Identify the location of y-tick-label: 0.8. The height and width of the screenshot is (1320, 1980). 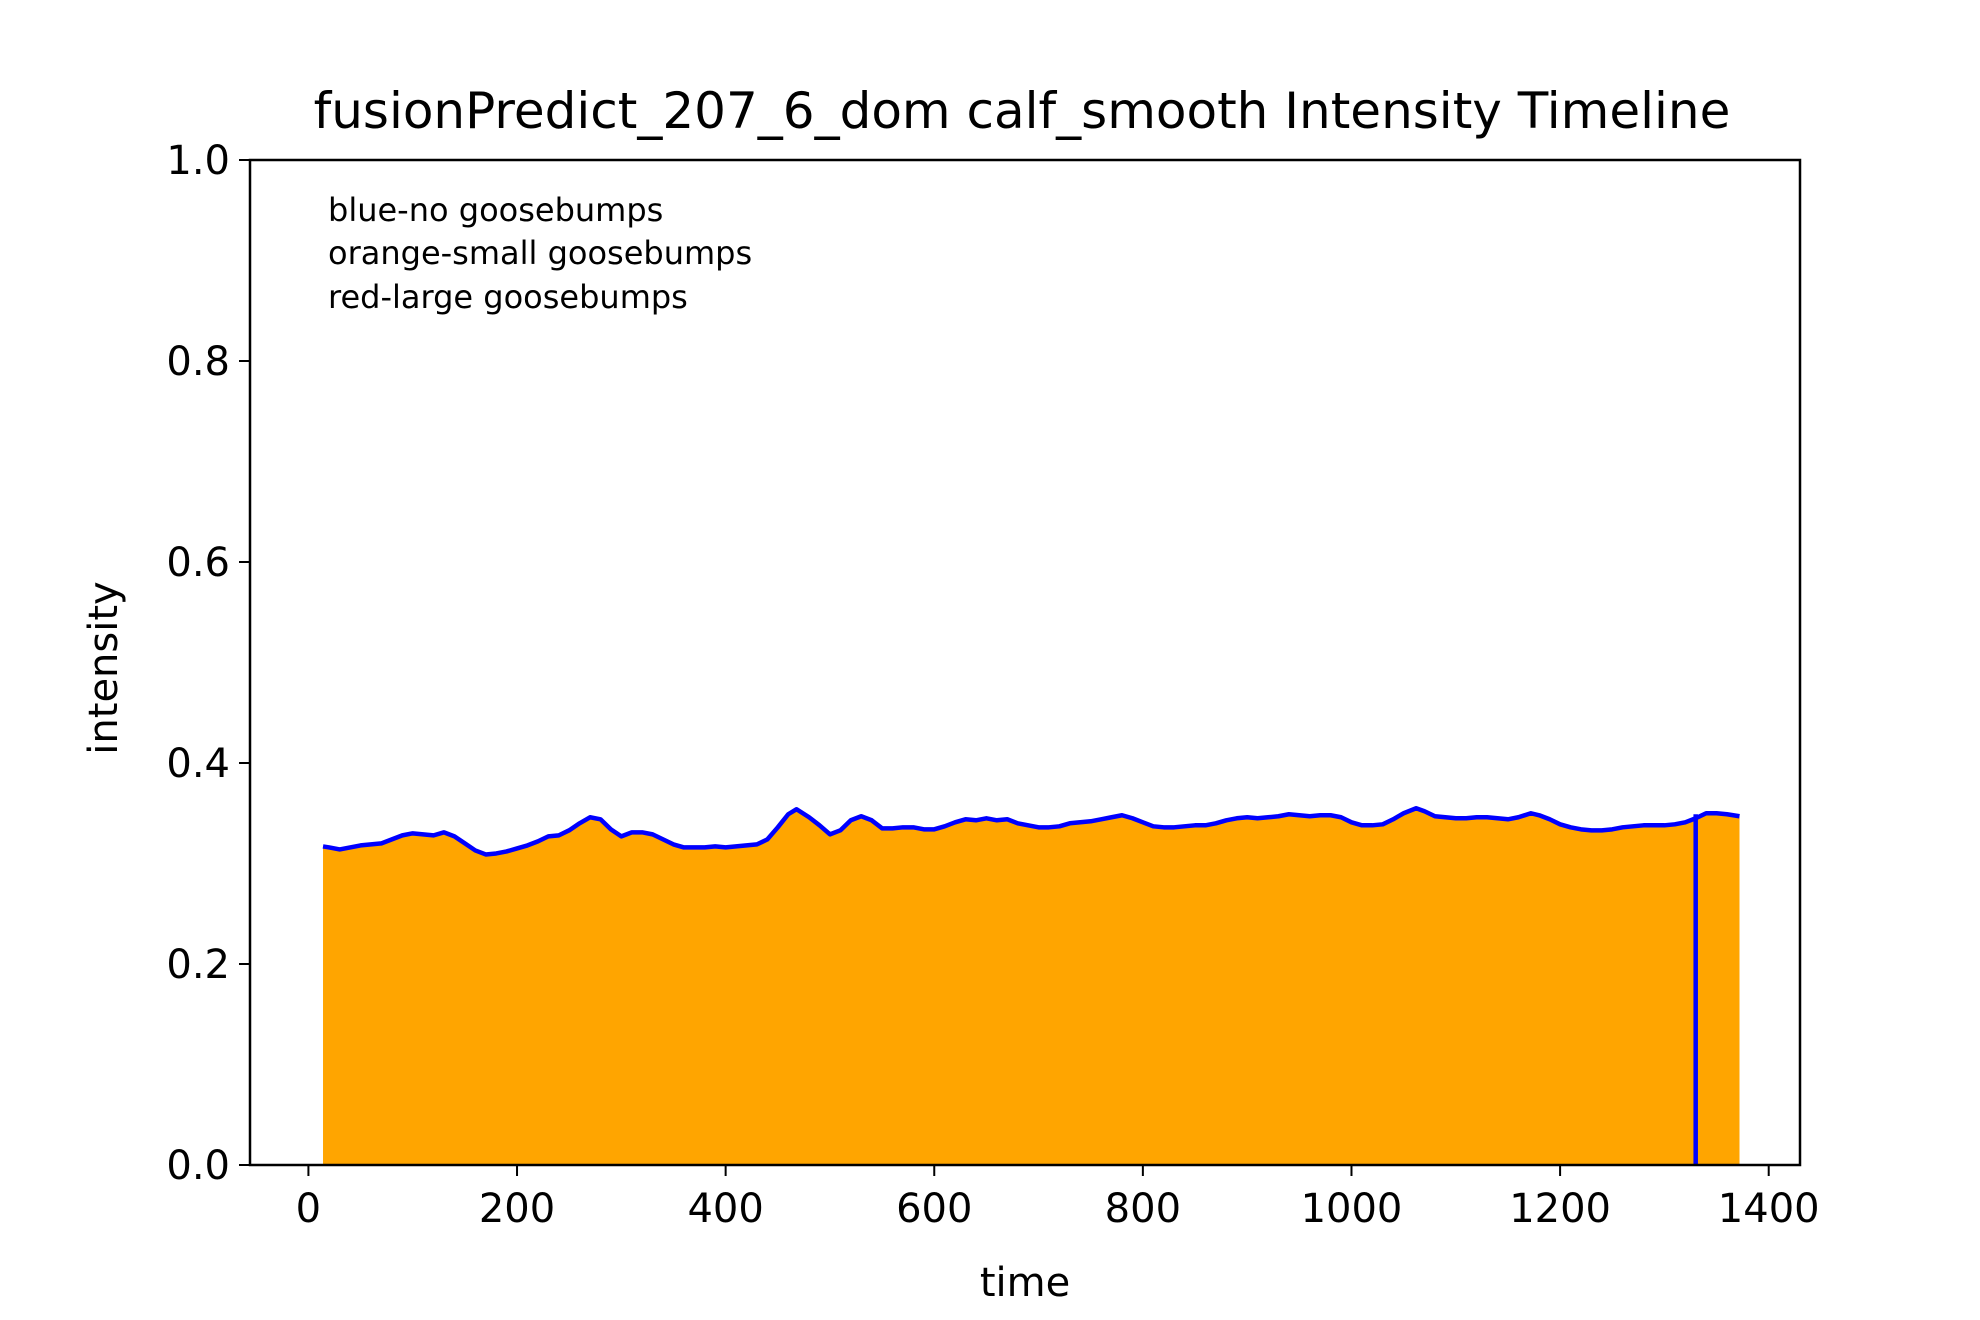
(198, 362).